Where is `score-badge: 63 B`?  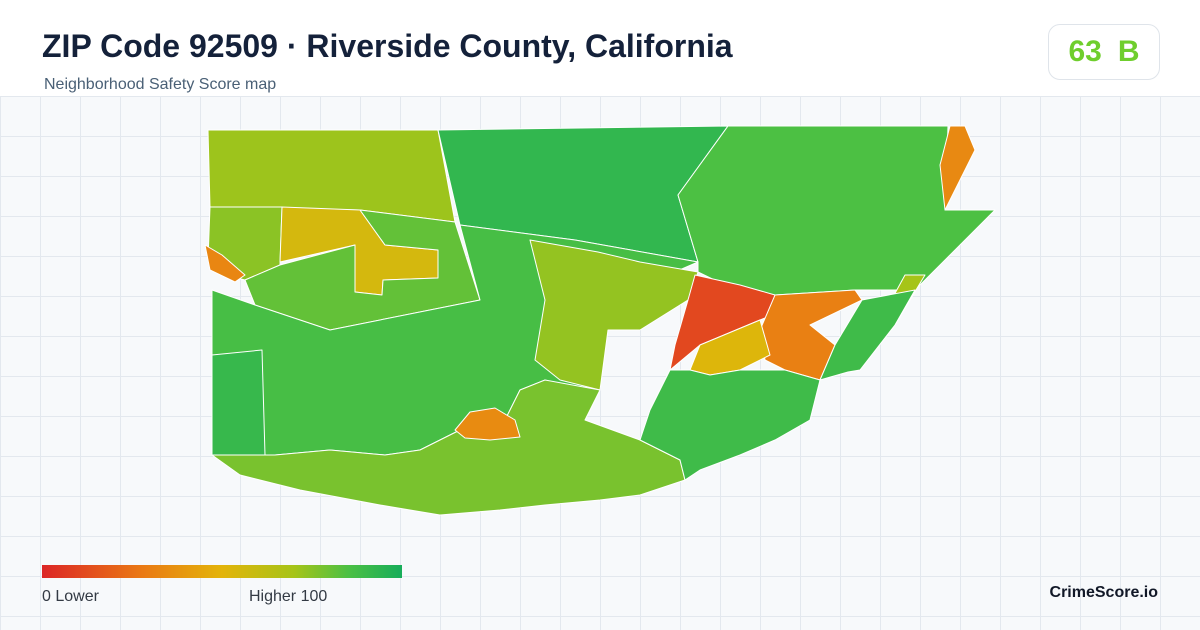 score-badge: 63 B is located at coordinates (1104, 52).